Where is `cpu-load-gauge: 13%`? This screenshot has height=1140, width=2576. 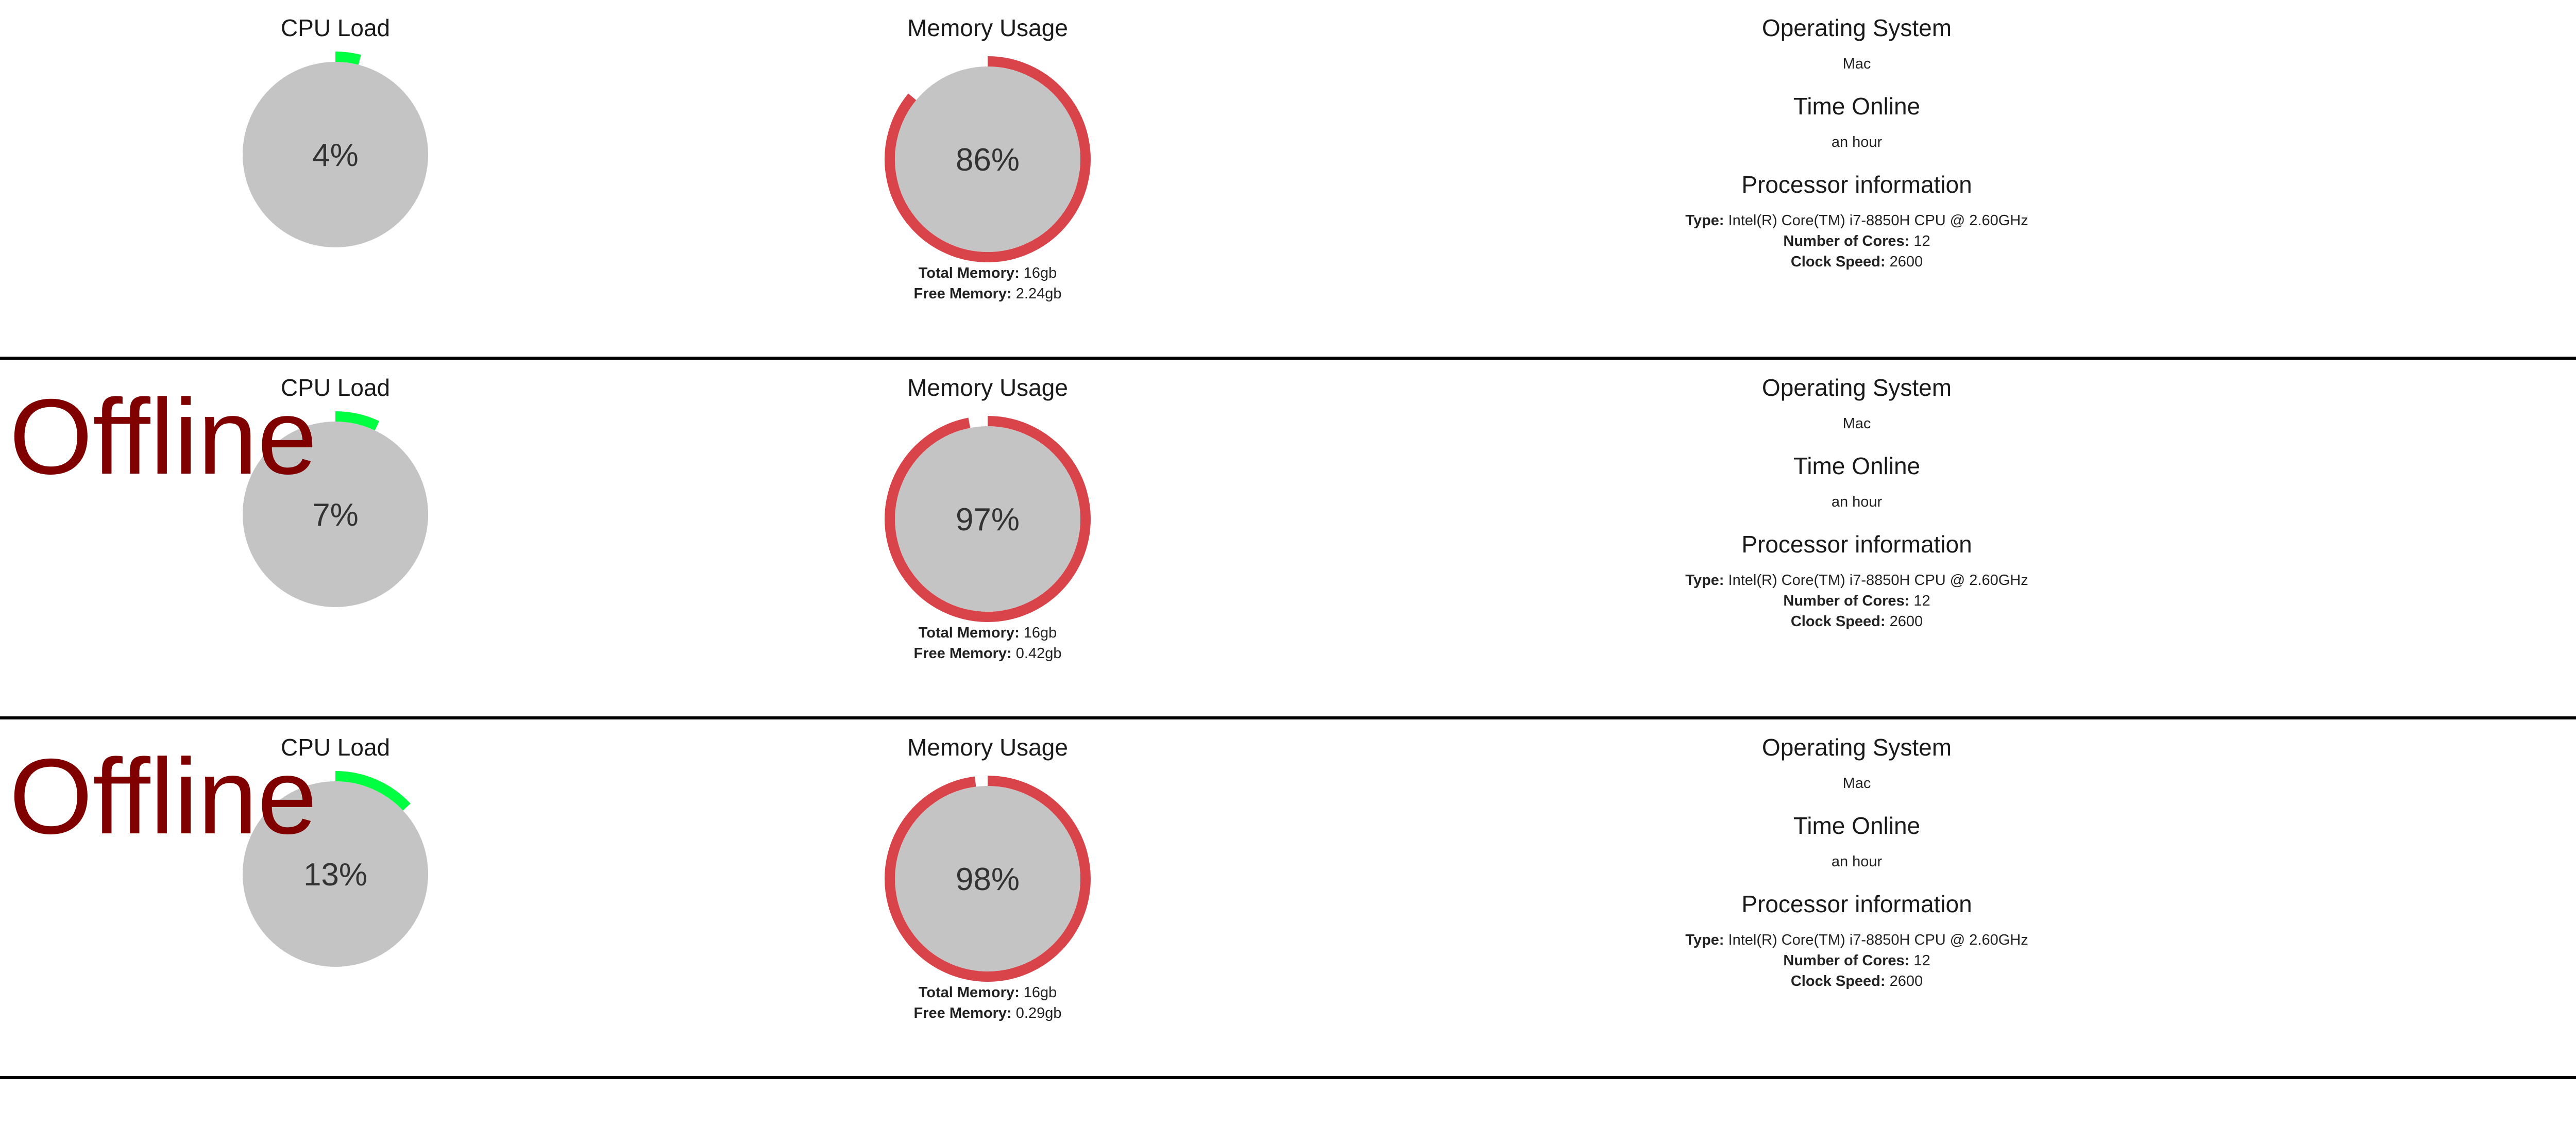
cpu-load-gauge: 13% is located at coordinates (335, 874).